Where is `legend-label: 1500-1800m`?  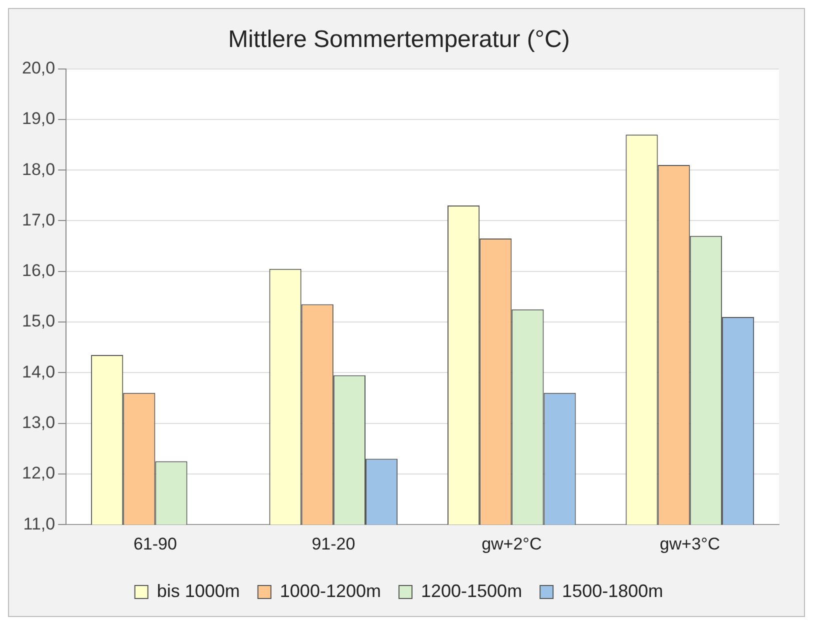 legend-label: 1500-1800m is located at coordinates (613, 590).